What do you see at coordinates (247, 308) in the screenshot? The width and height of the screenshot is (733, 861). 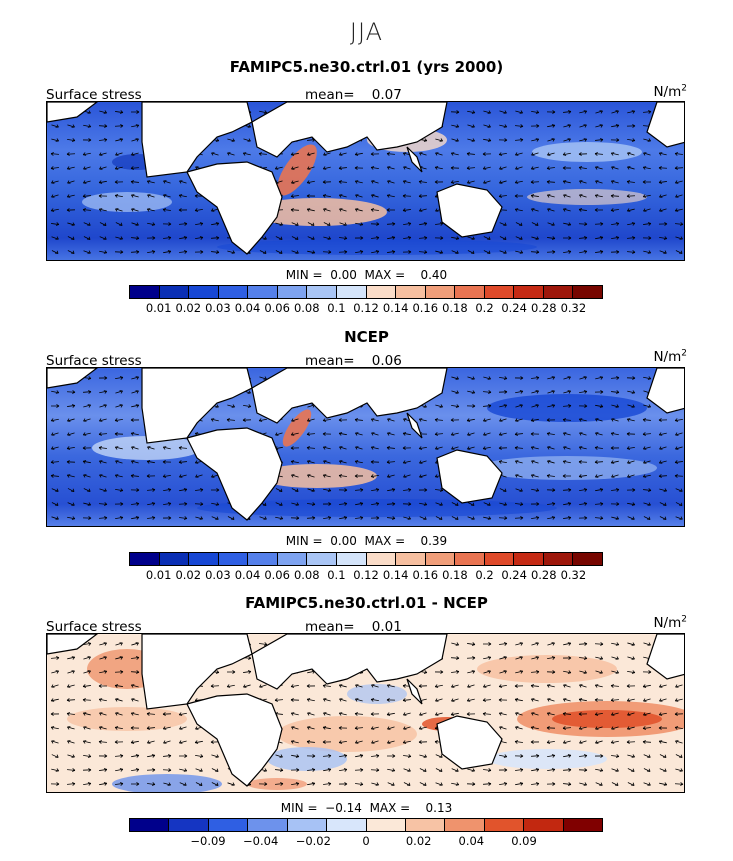 I see `colorbar-tick-label: 0.04` at bounding box center [247, 308].